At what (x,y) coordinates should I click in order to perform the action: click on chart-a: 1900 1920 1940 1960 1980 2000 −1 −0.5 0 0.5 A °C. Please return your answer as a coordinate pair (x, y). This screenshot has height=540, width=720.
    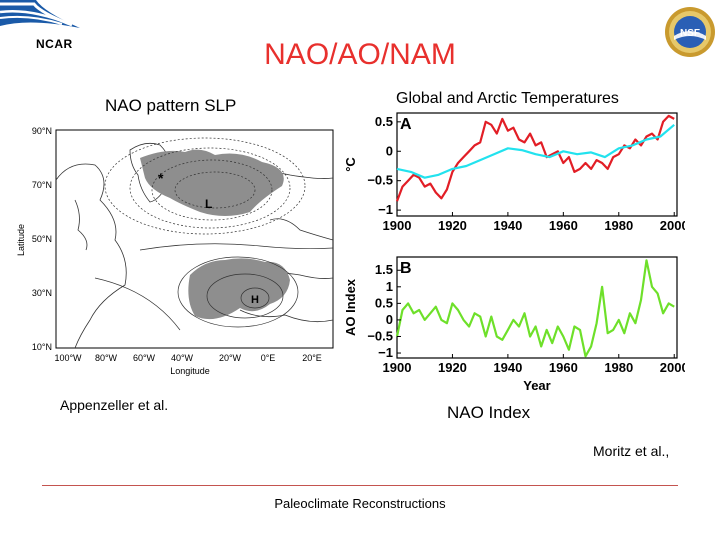
    Looking at the image, I should click on (514, 172).